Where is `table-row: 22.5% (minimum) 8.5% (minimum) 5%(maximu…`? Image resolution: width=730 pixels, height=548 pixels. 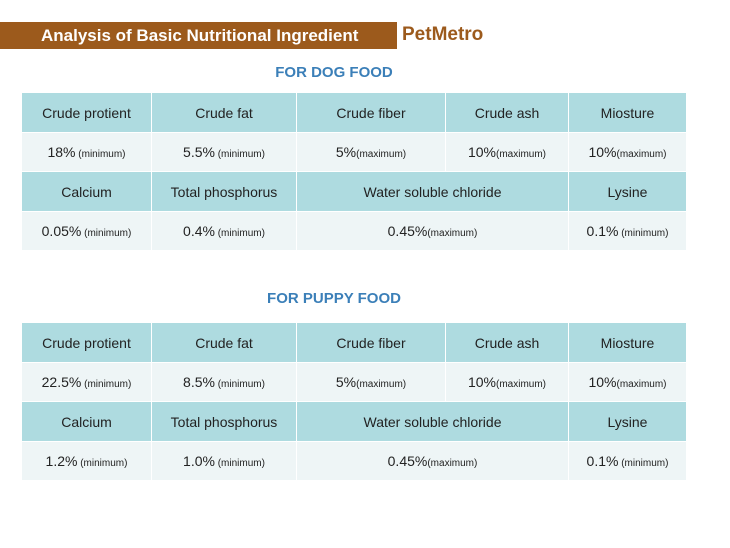
table-row: 22.5% (minimum) 8.5% (minimum) 5%(maximu… is located at coordinates (354, 382).